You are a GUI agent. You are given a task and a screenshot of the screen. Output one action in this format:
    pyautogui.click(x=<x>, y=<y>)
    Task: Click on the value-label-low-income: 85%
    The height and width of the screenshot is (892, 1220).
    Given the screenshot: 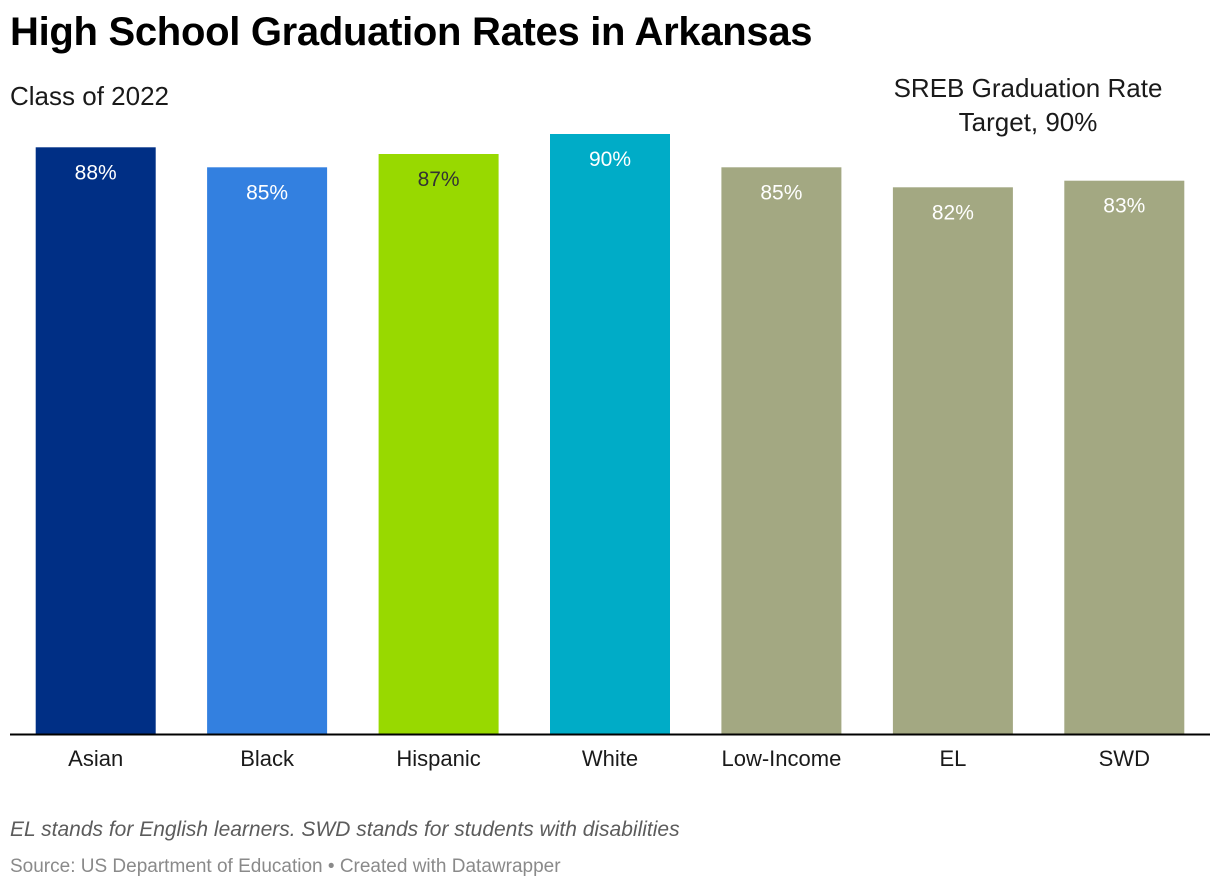 What is the action you would take?
    pyautogui.click(x=781, y=192)
    